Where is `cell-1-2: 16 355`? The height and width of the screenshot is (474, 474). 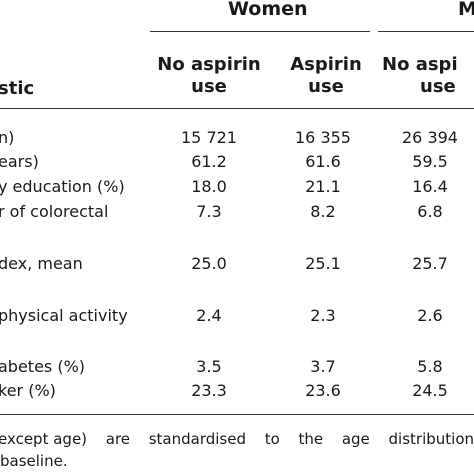 cell-1-2: 16 355 is located at coordinates (323, 137).